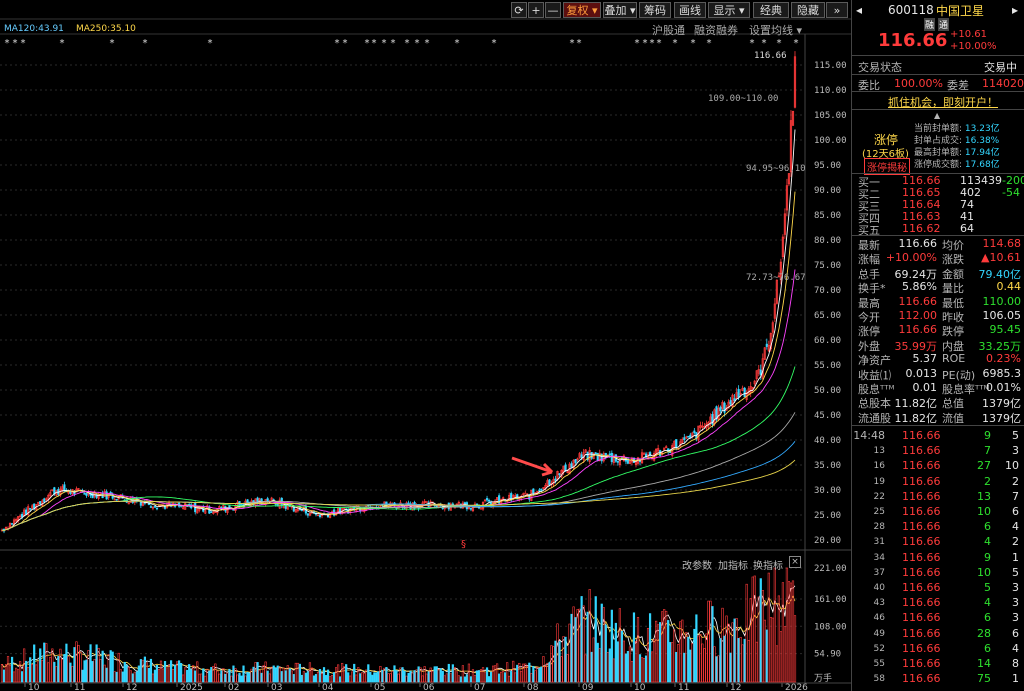 The width and height of the screenshot is (1024, 691). I want to click on margin-trading-link: 融资融券, so click(716, 30).